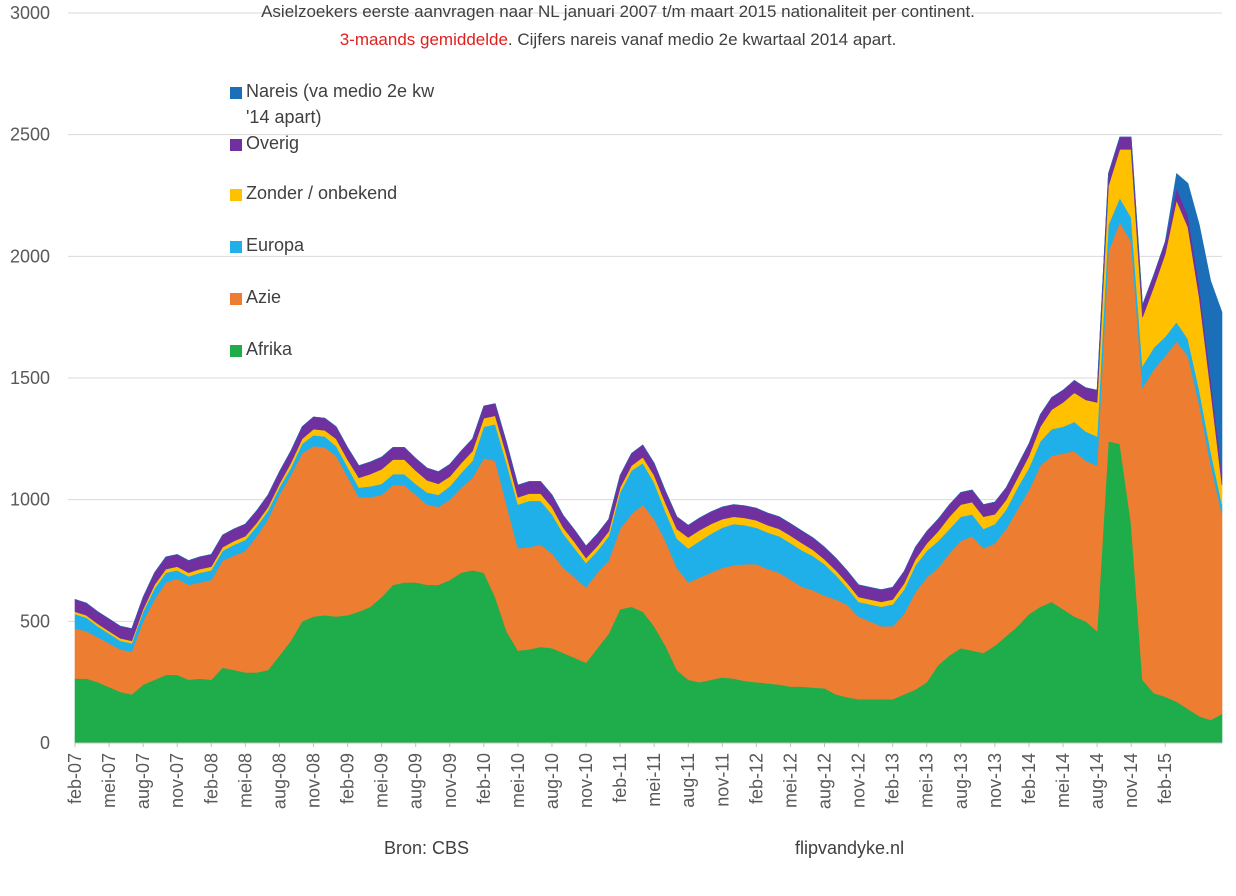 The image size is (1236, 896). What do you see at coordinates (143, 781) in the screenshot?
I see `x-tick-label: aug-07` at bounding box center [143, 781].